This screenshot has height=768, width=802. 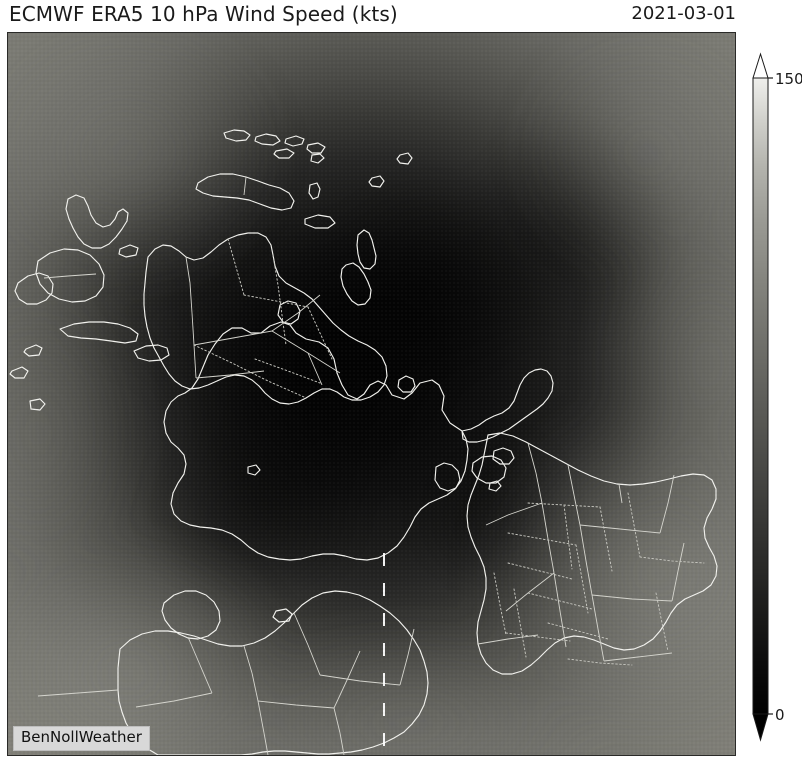 I want to click on admin-border-sa-g, so click(x=632, y=598).